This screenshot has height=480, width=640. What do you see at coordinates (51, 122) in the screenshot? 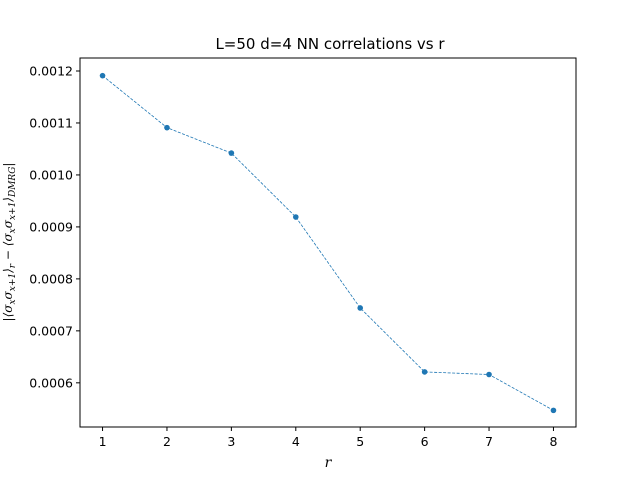
I see `y-tick-label: 0.0011` at bounding box center [51, 122].